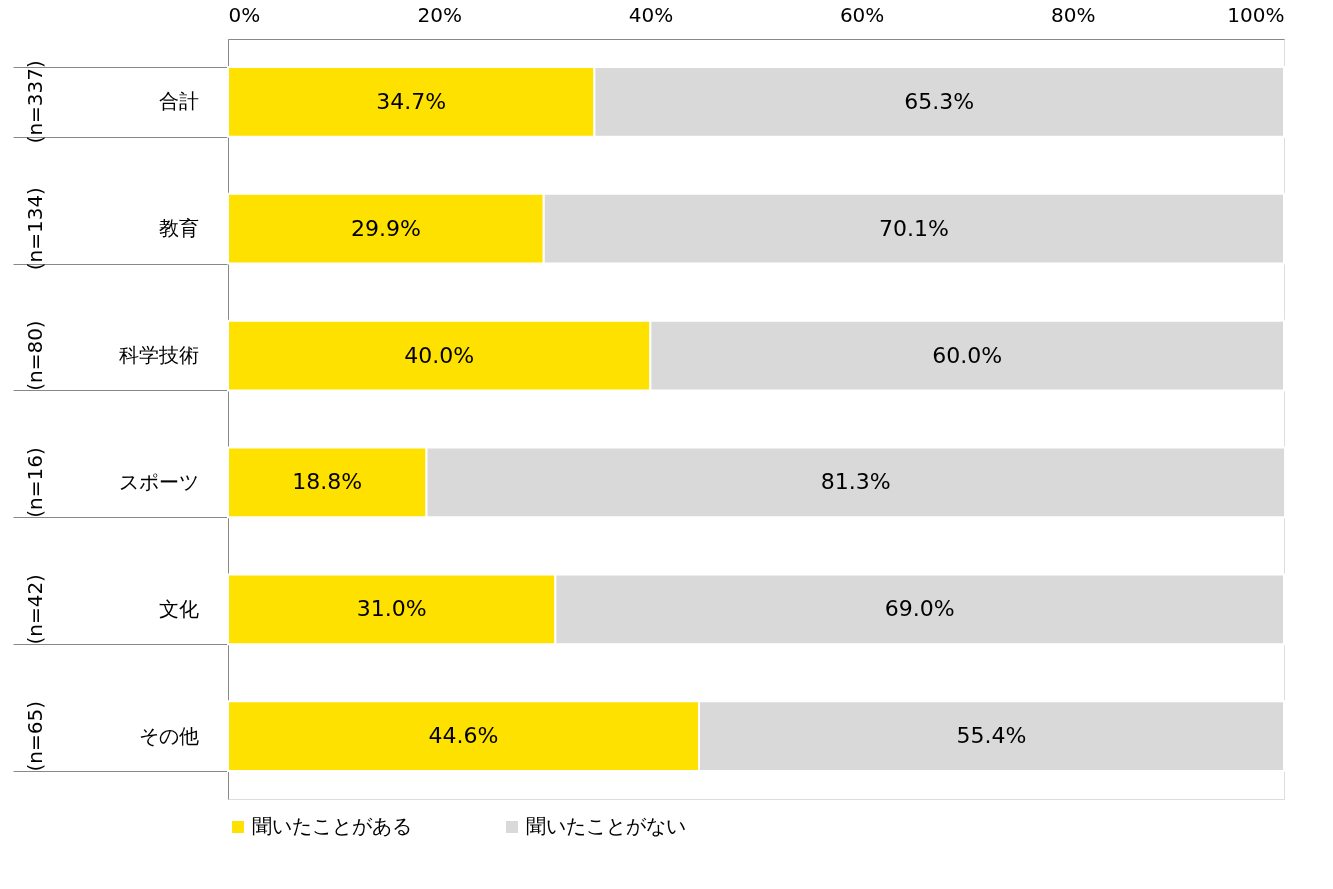 Image resolution: width=1333 pixels, height=889 pixels. Describe the element at coordinates (178, 228) in the screenshot. I see `y-tick-label: 教育` at that location.